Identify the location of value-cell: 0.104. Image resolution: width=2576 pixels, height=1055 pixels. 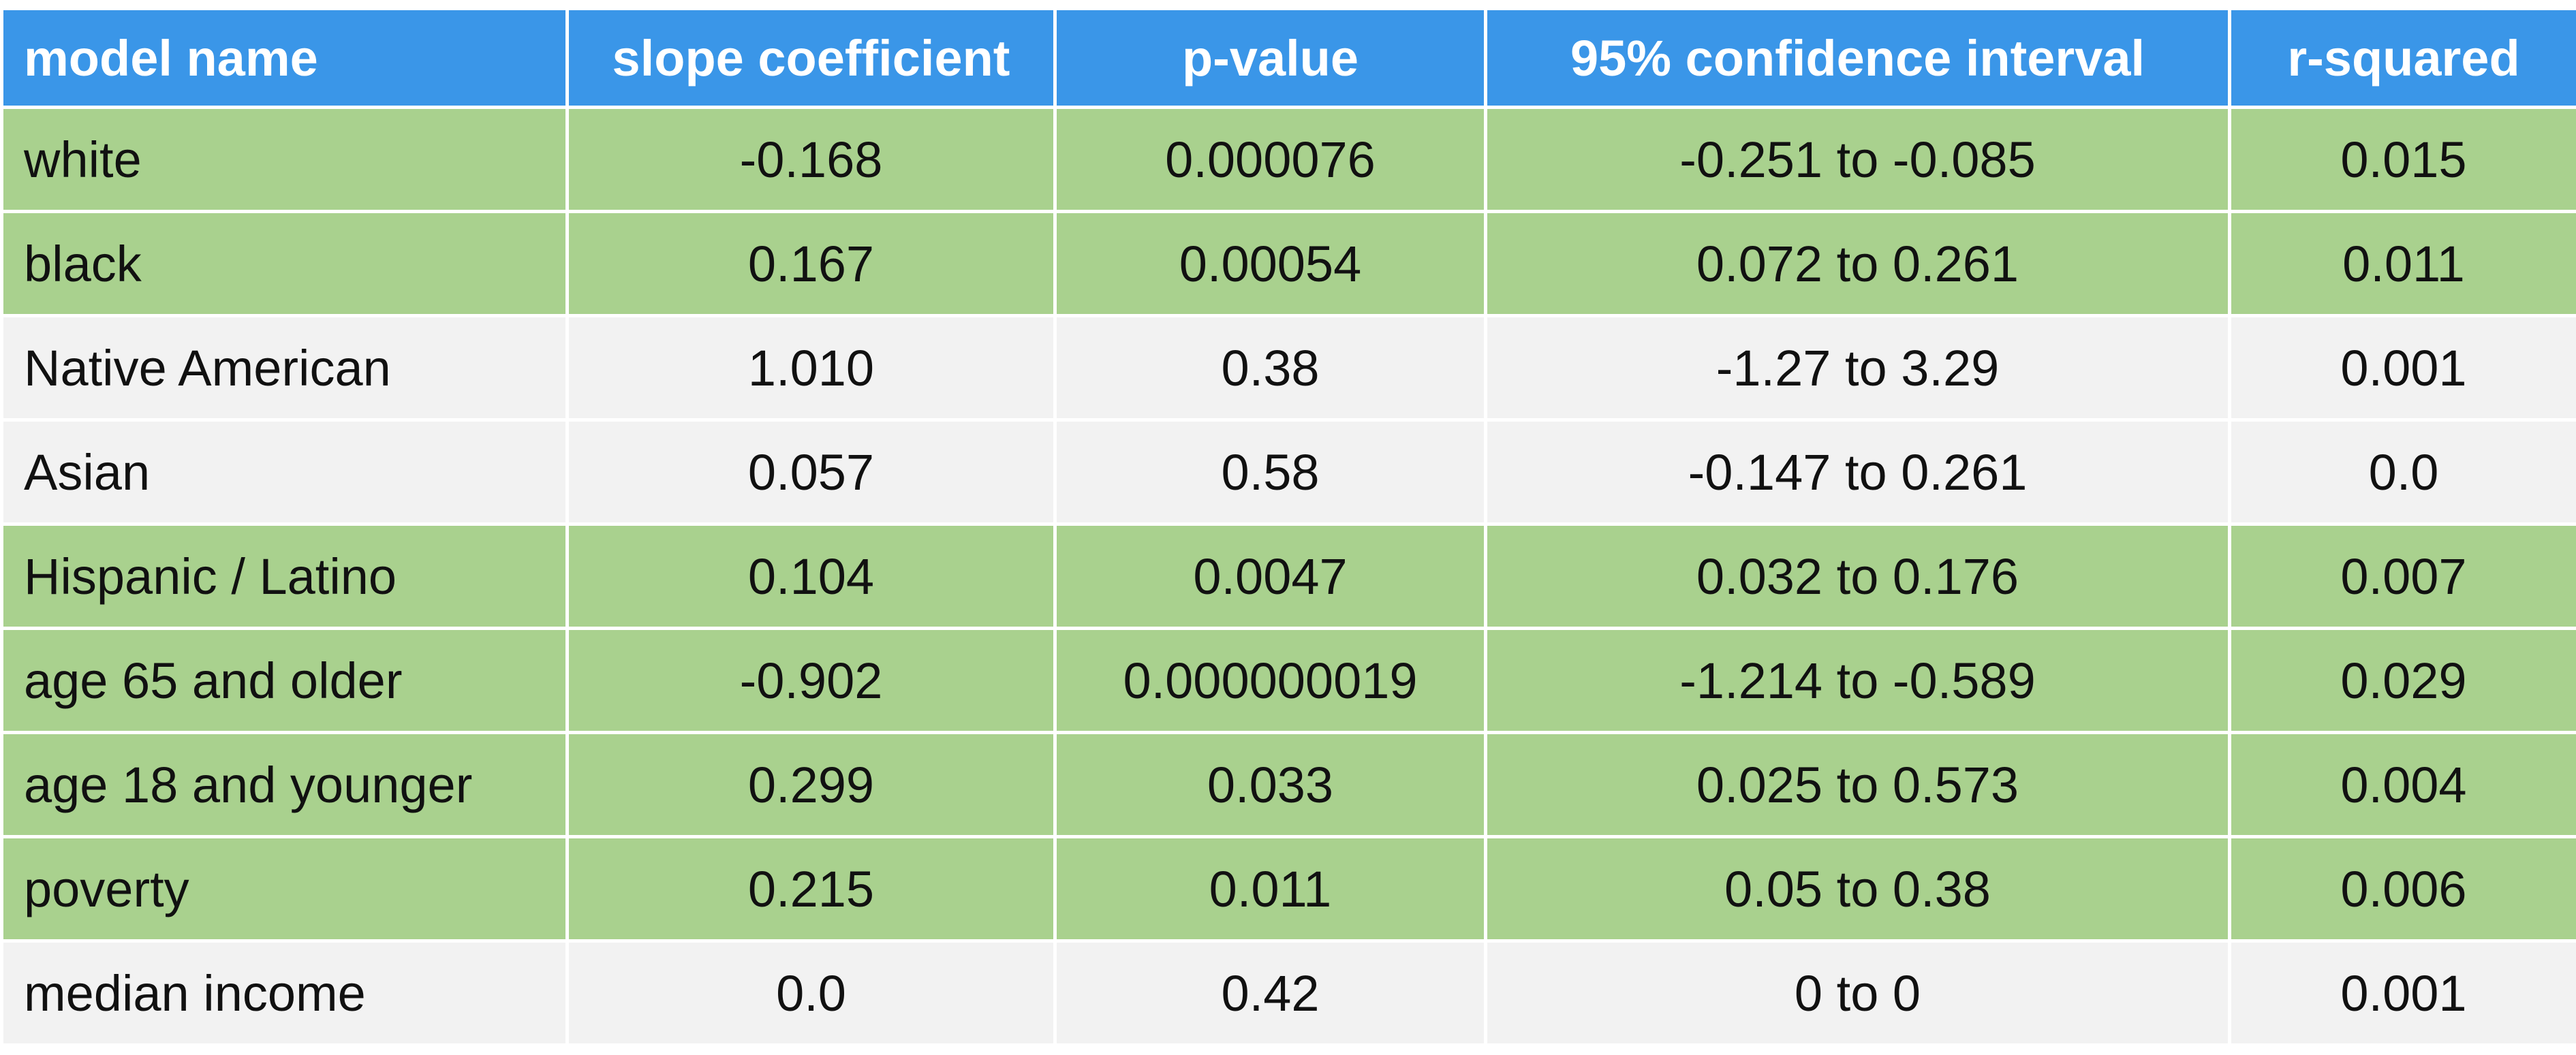
(811, 576).